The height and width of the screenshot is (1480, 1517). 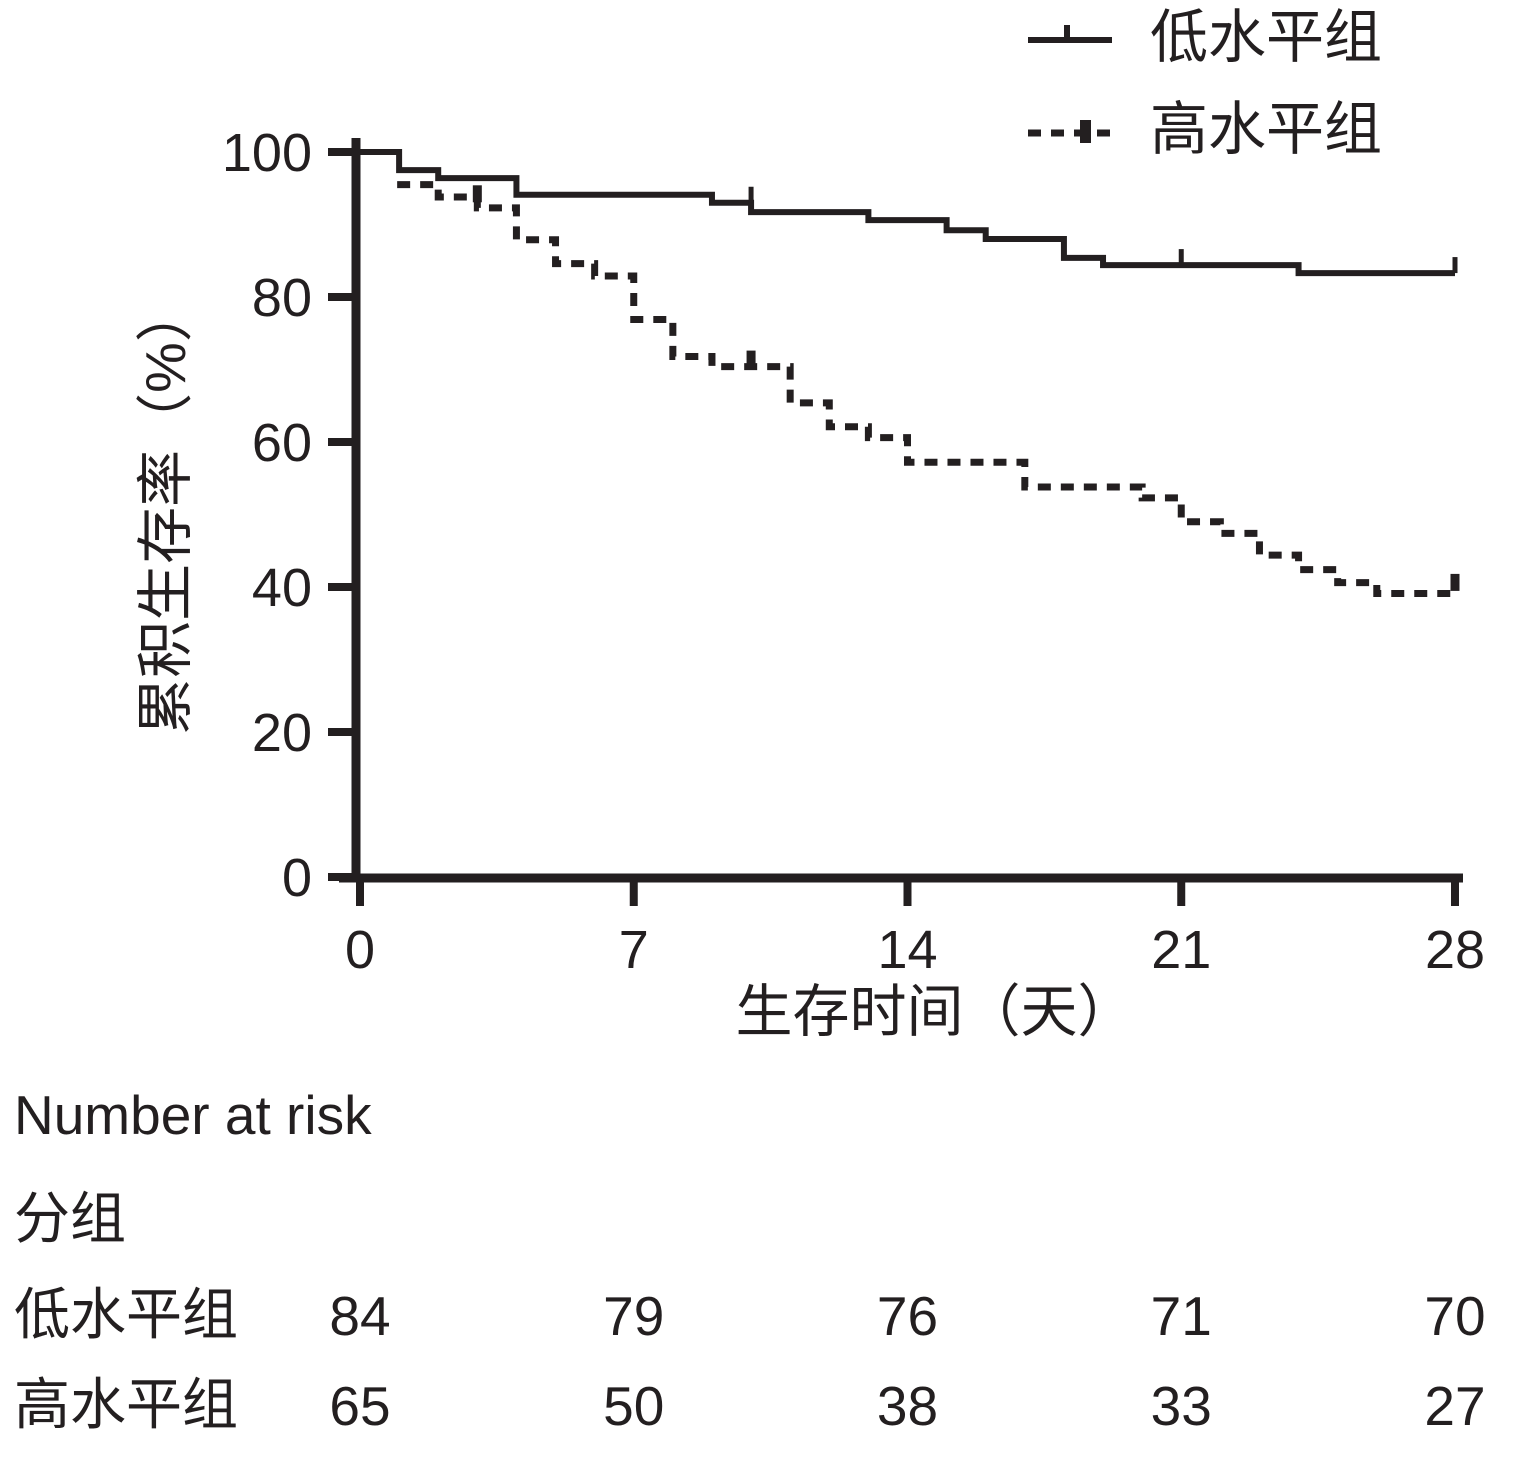 I want to click on y-tick-label: 0, so click(x=296, y=878).